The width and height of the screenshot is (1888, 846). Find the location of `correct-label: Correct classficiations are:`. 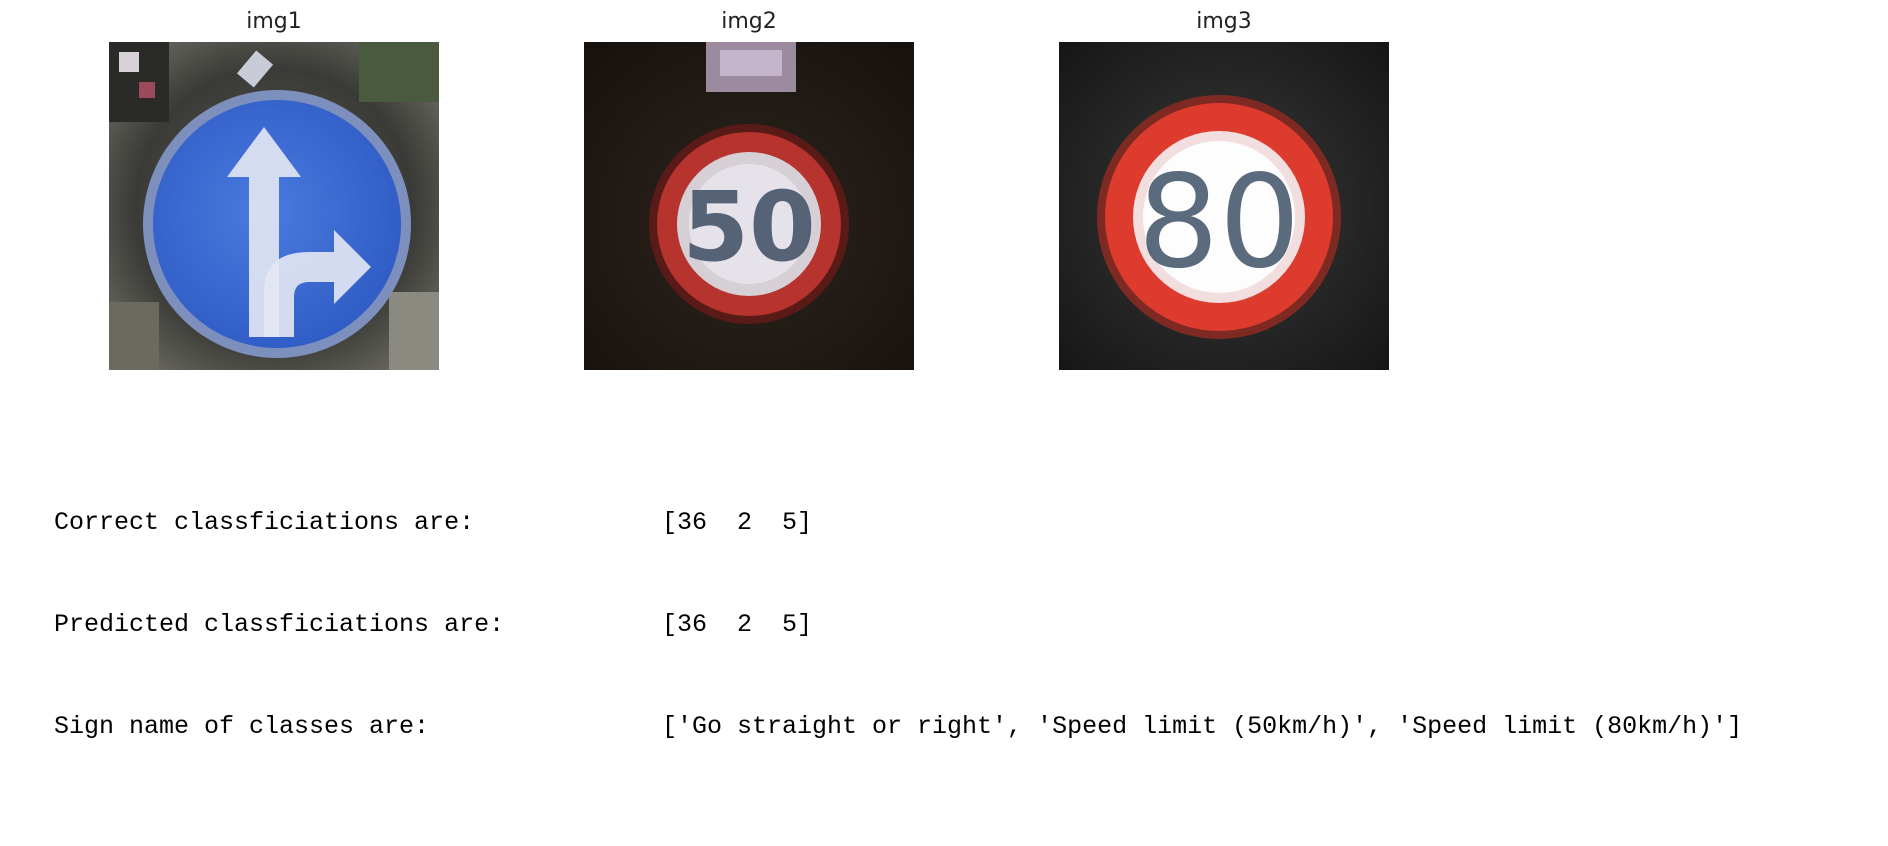

correct-label: Correct classficiations are: is located at coordinates (264, 522).